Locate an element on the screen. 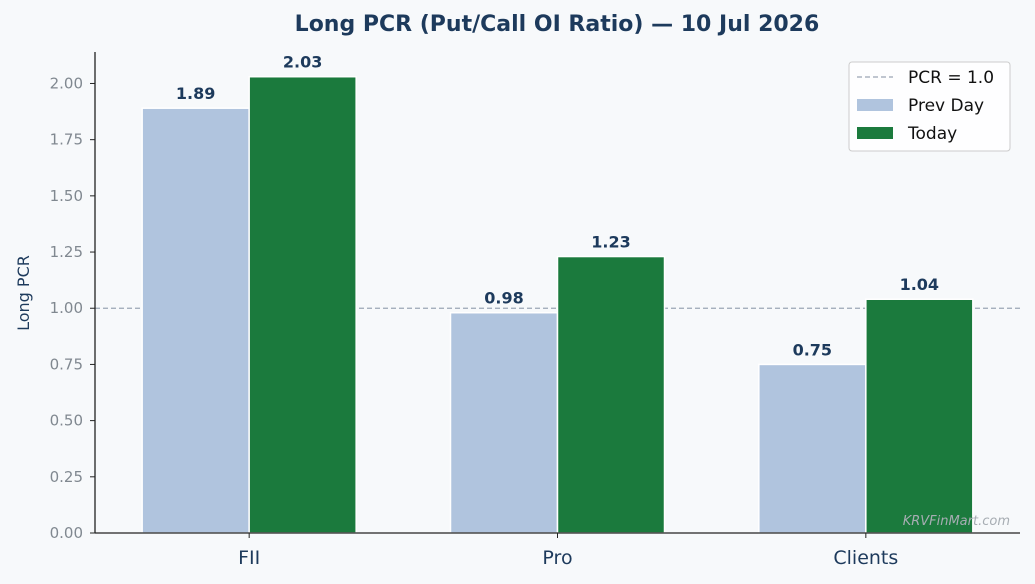 The image size is (1035, 584). y-tick-label: 1.00 is located at coordinates (66, 308).